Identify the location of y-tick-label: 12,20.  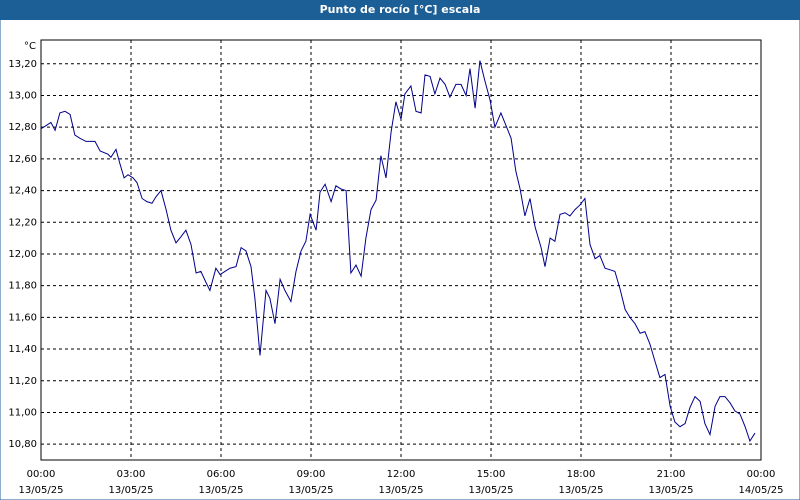
(22, 222).